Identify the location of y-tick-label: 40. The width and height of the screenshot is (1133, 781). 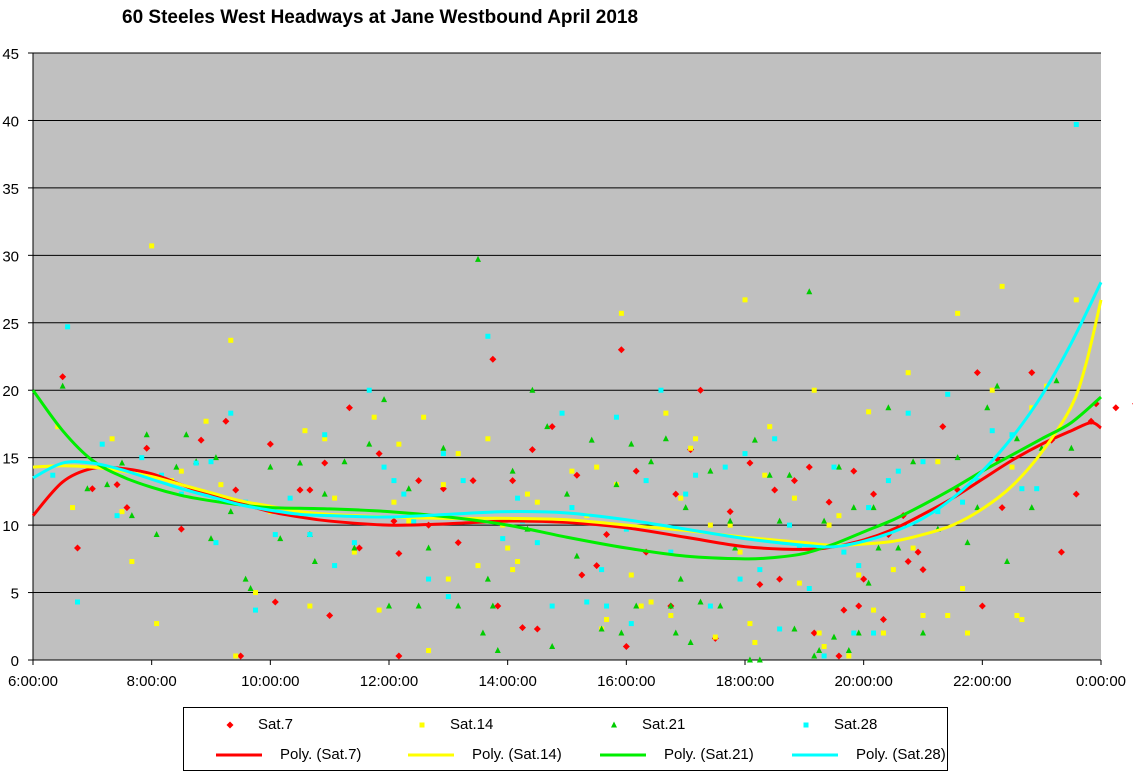
(10, 121).